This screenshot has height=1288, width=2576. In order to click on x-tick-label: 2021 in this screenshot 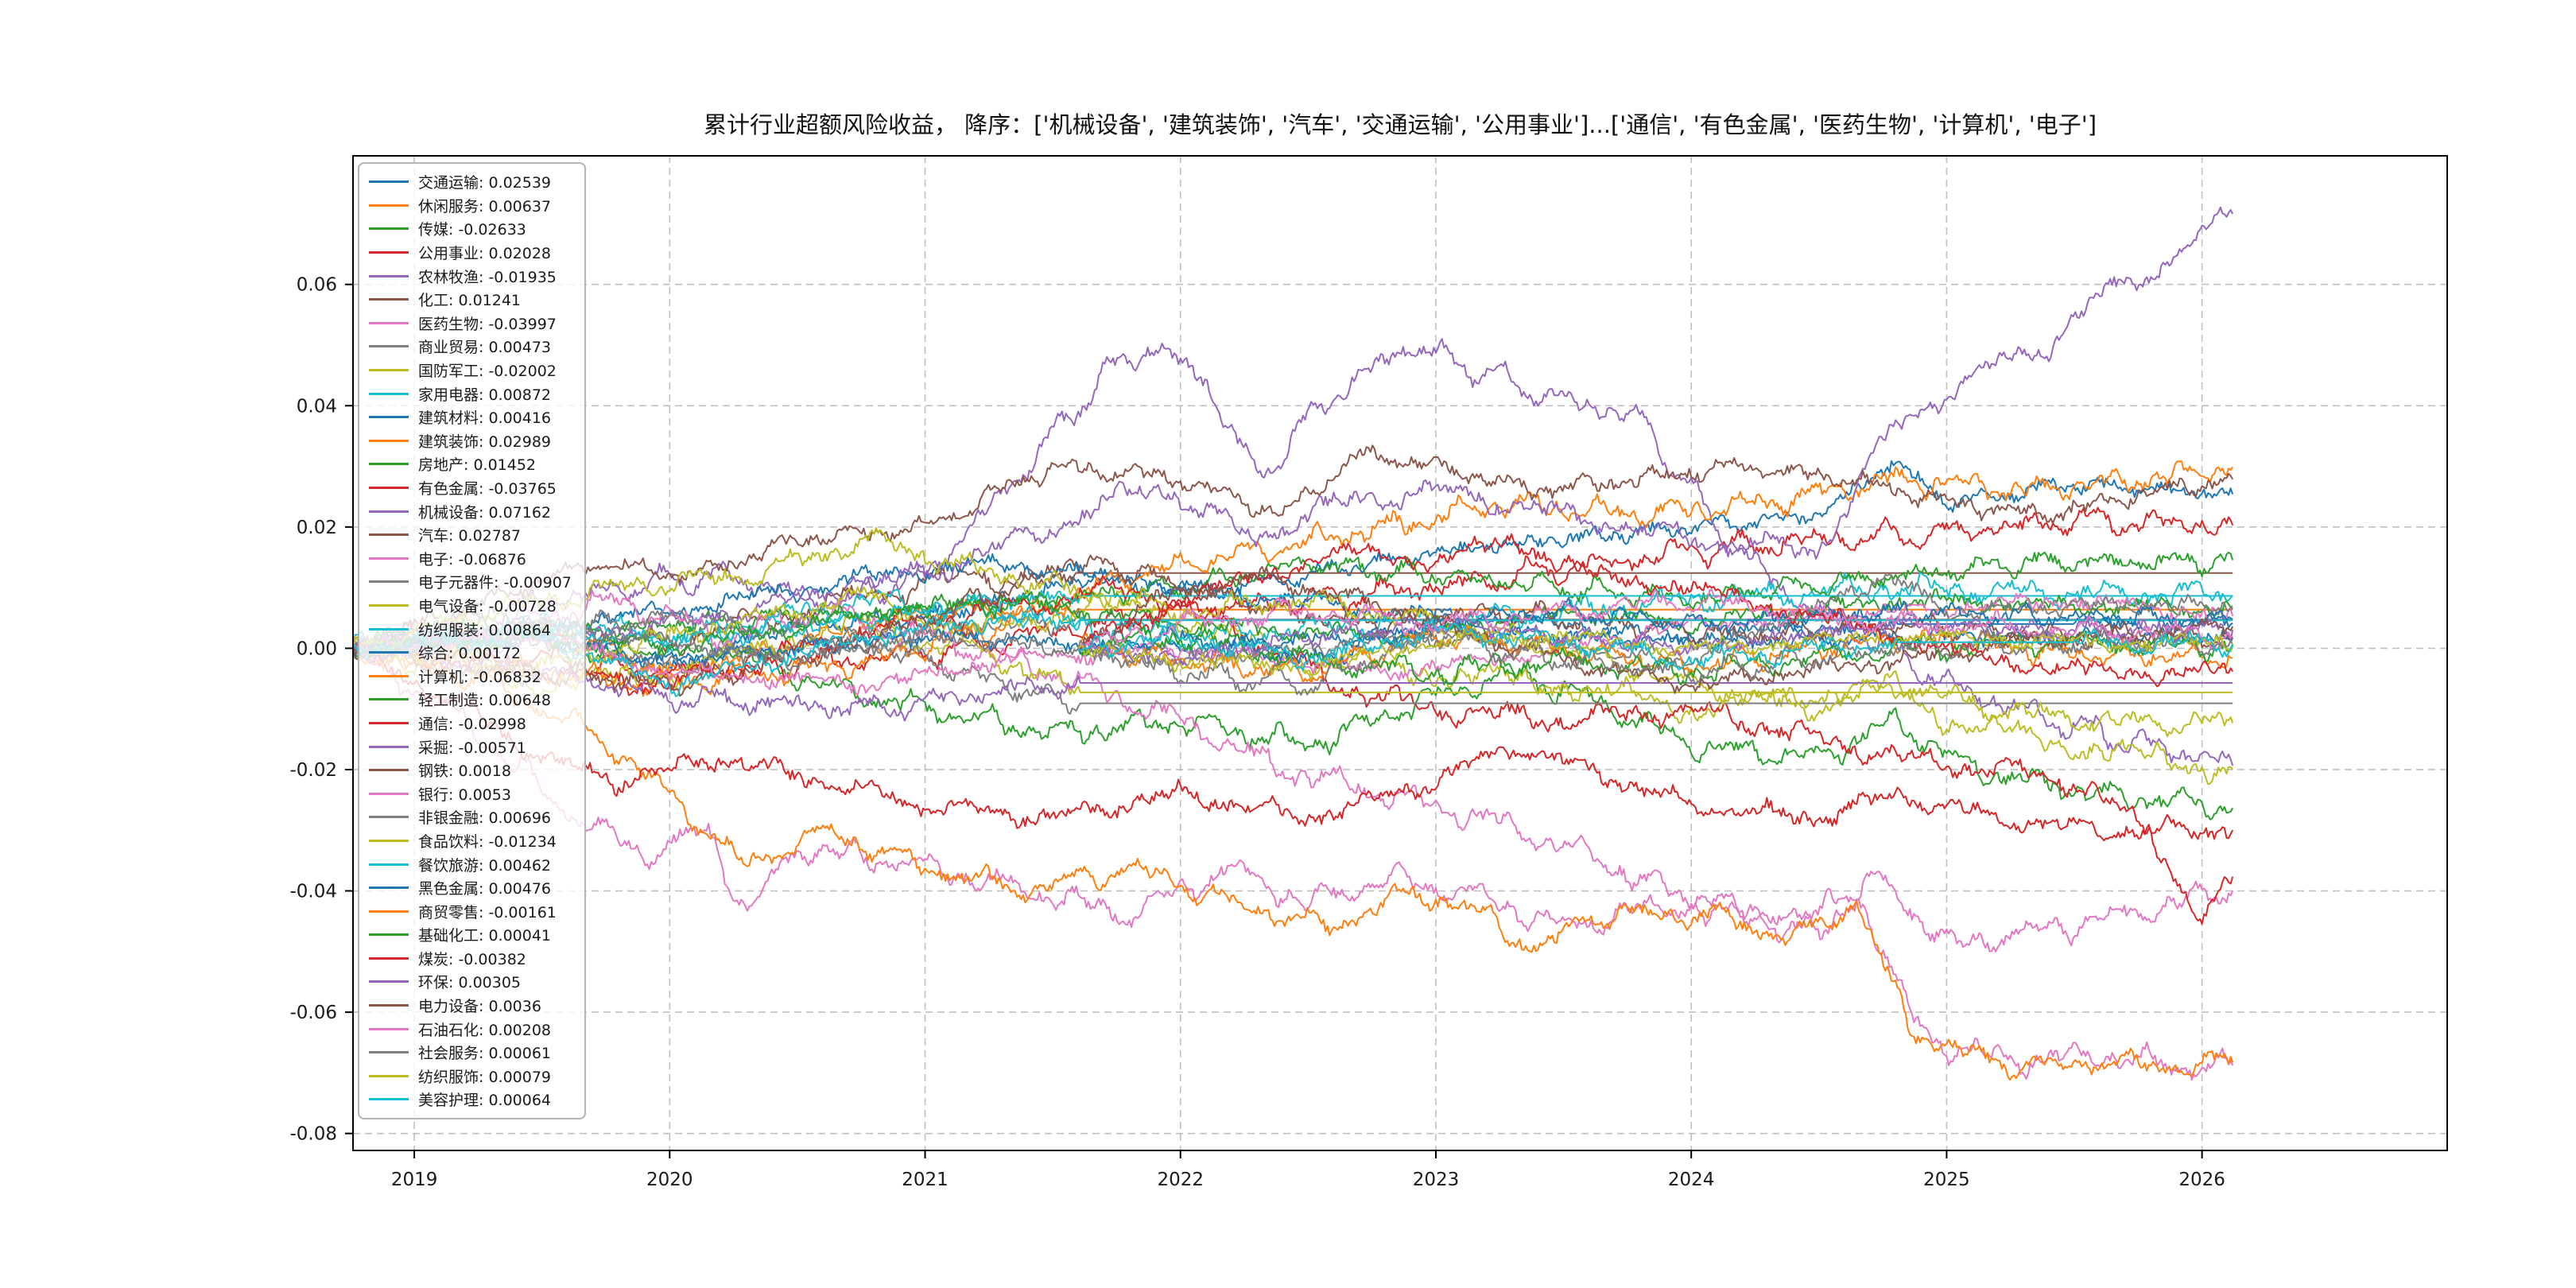, I will do `click(925, 1180)`.